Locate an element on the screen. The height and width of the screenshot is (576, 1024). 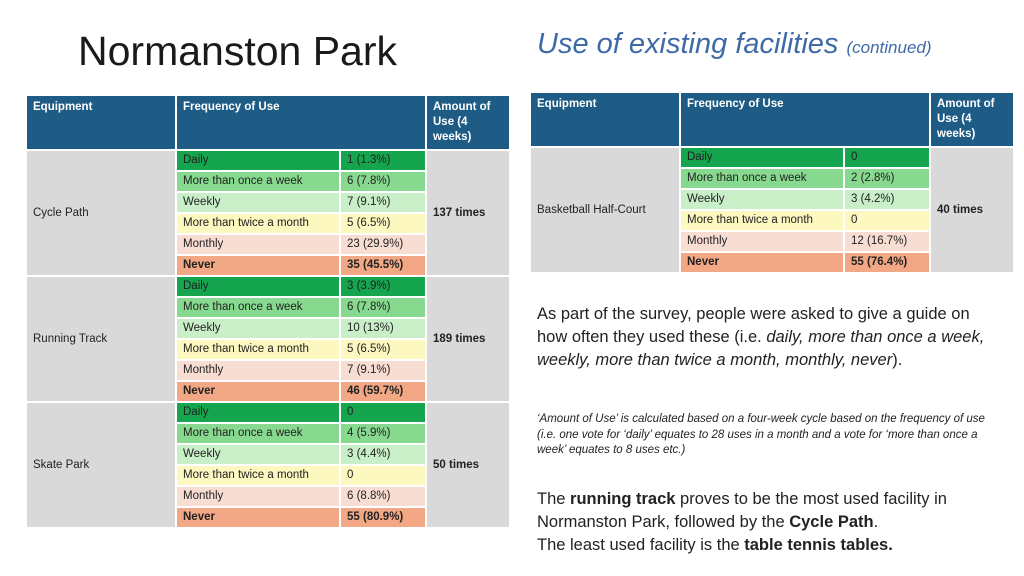
frequency-count: 4 (5.9%) is located at coordinates (383, 433).